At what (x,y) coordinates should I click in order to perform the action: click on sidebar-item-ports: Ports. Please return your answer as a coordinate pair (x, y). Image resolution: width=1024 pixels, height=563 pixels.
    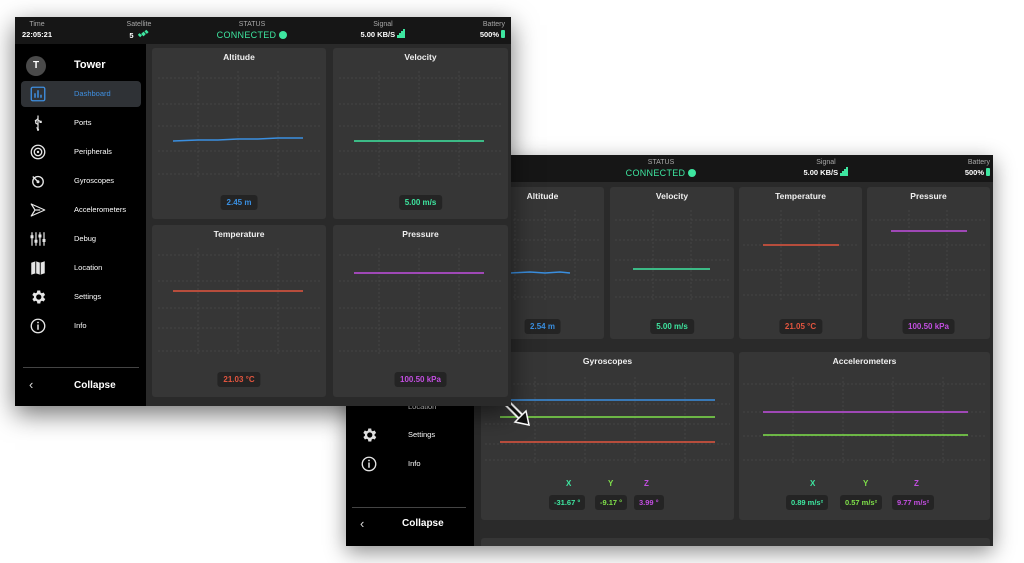
    Looking at the image, I should click on (81, 123).